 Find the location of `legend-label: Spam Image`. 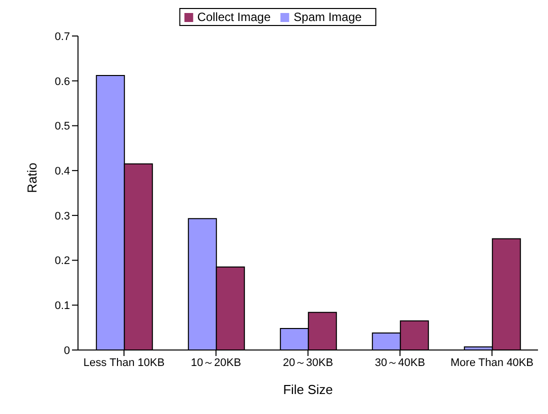

legend-label: Spam Image is located at coordinates (328, 17).